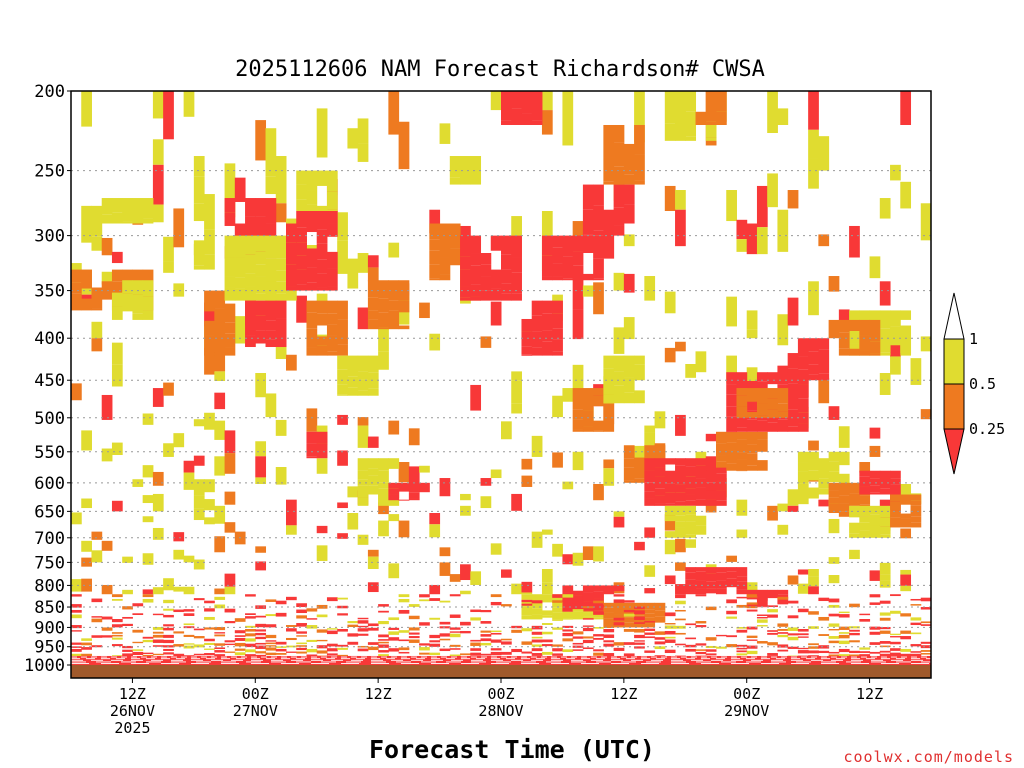  What do you see at coordinates (987, 429) in the screenshot?
I see `legend-label: 0.25` at bounding box center [987, 429].